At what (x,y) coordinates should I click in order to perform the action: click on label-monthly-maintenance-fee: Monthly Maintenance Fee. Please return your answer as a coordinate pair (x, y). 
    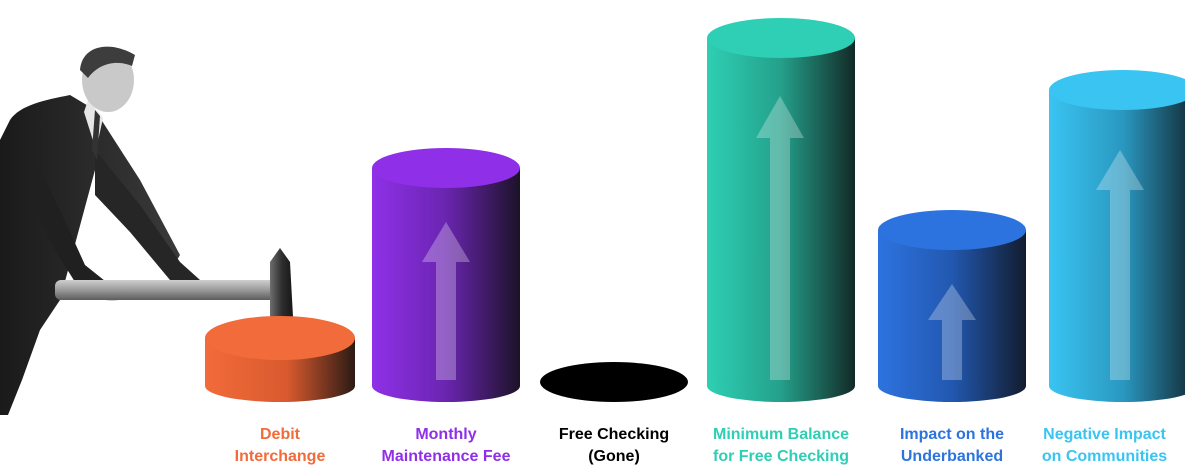
    Looking at the image, I should click on (446, 445).